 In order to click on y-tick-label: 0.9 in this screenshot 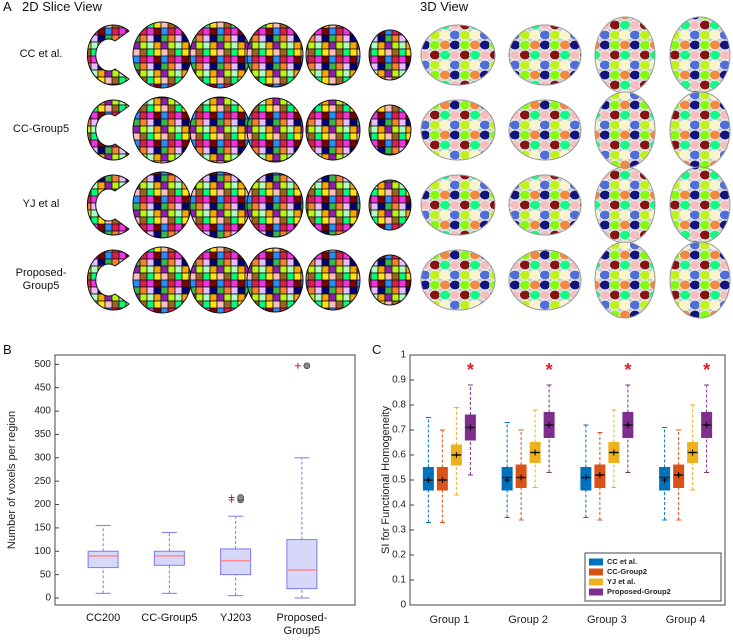, I will do `click(399, 380)`.